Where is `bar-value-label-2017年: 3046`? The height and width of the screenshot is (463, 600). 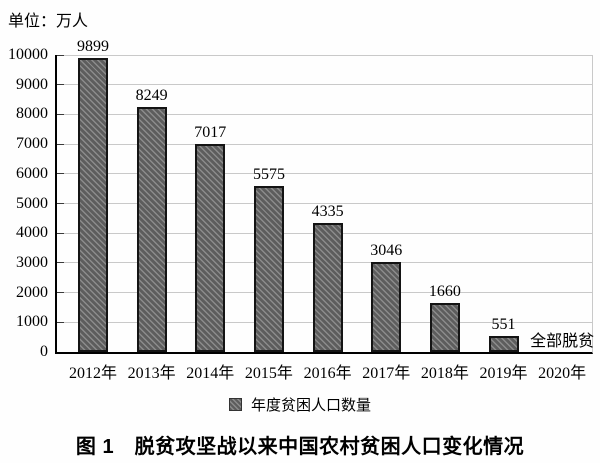 bar-value-label-2017年: 3046 is located at coordinates (386, 250).